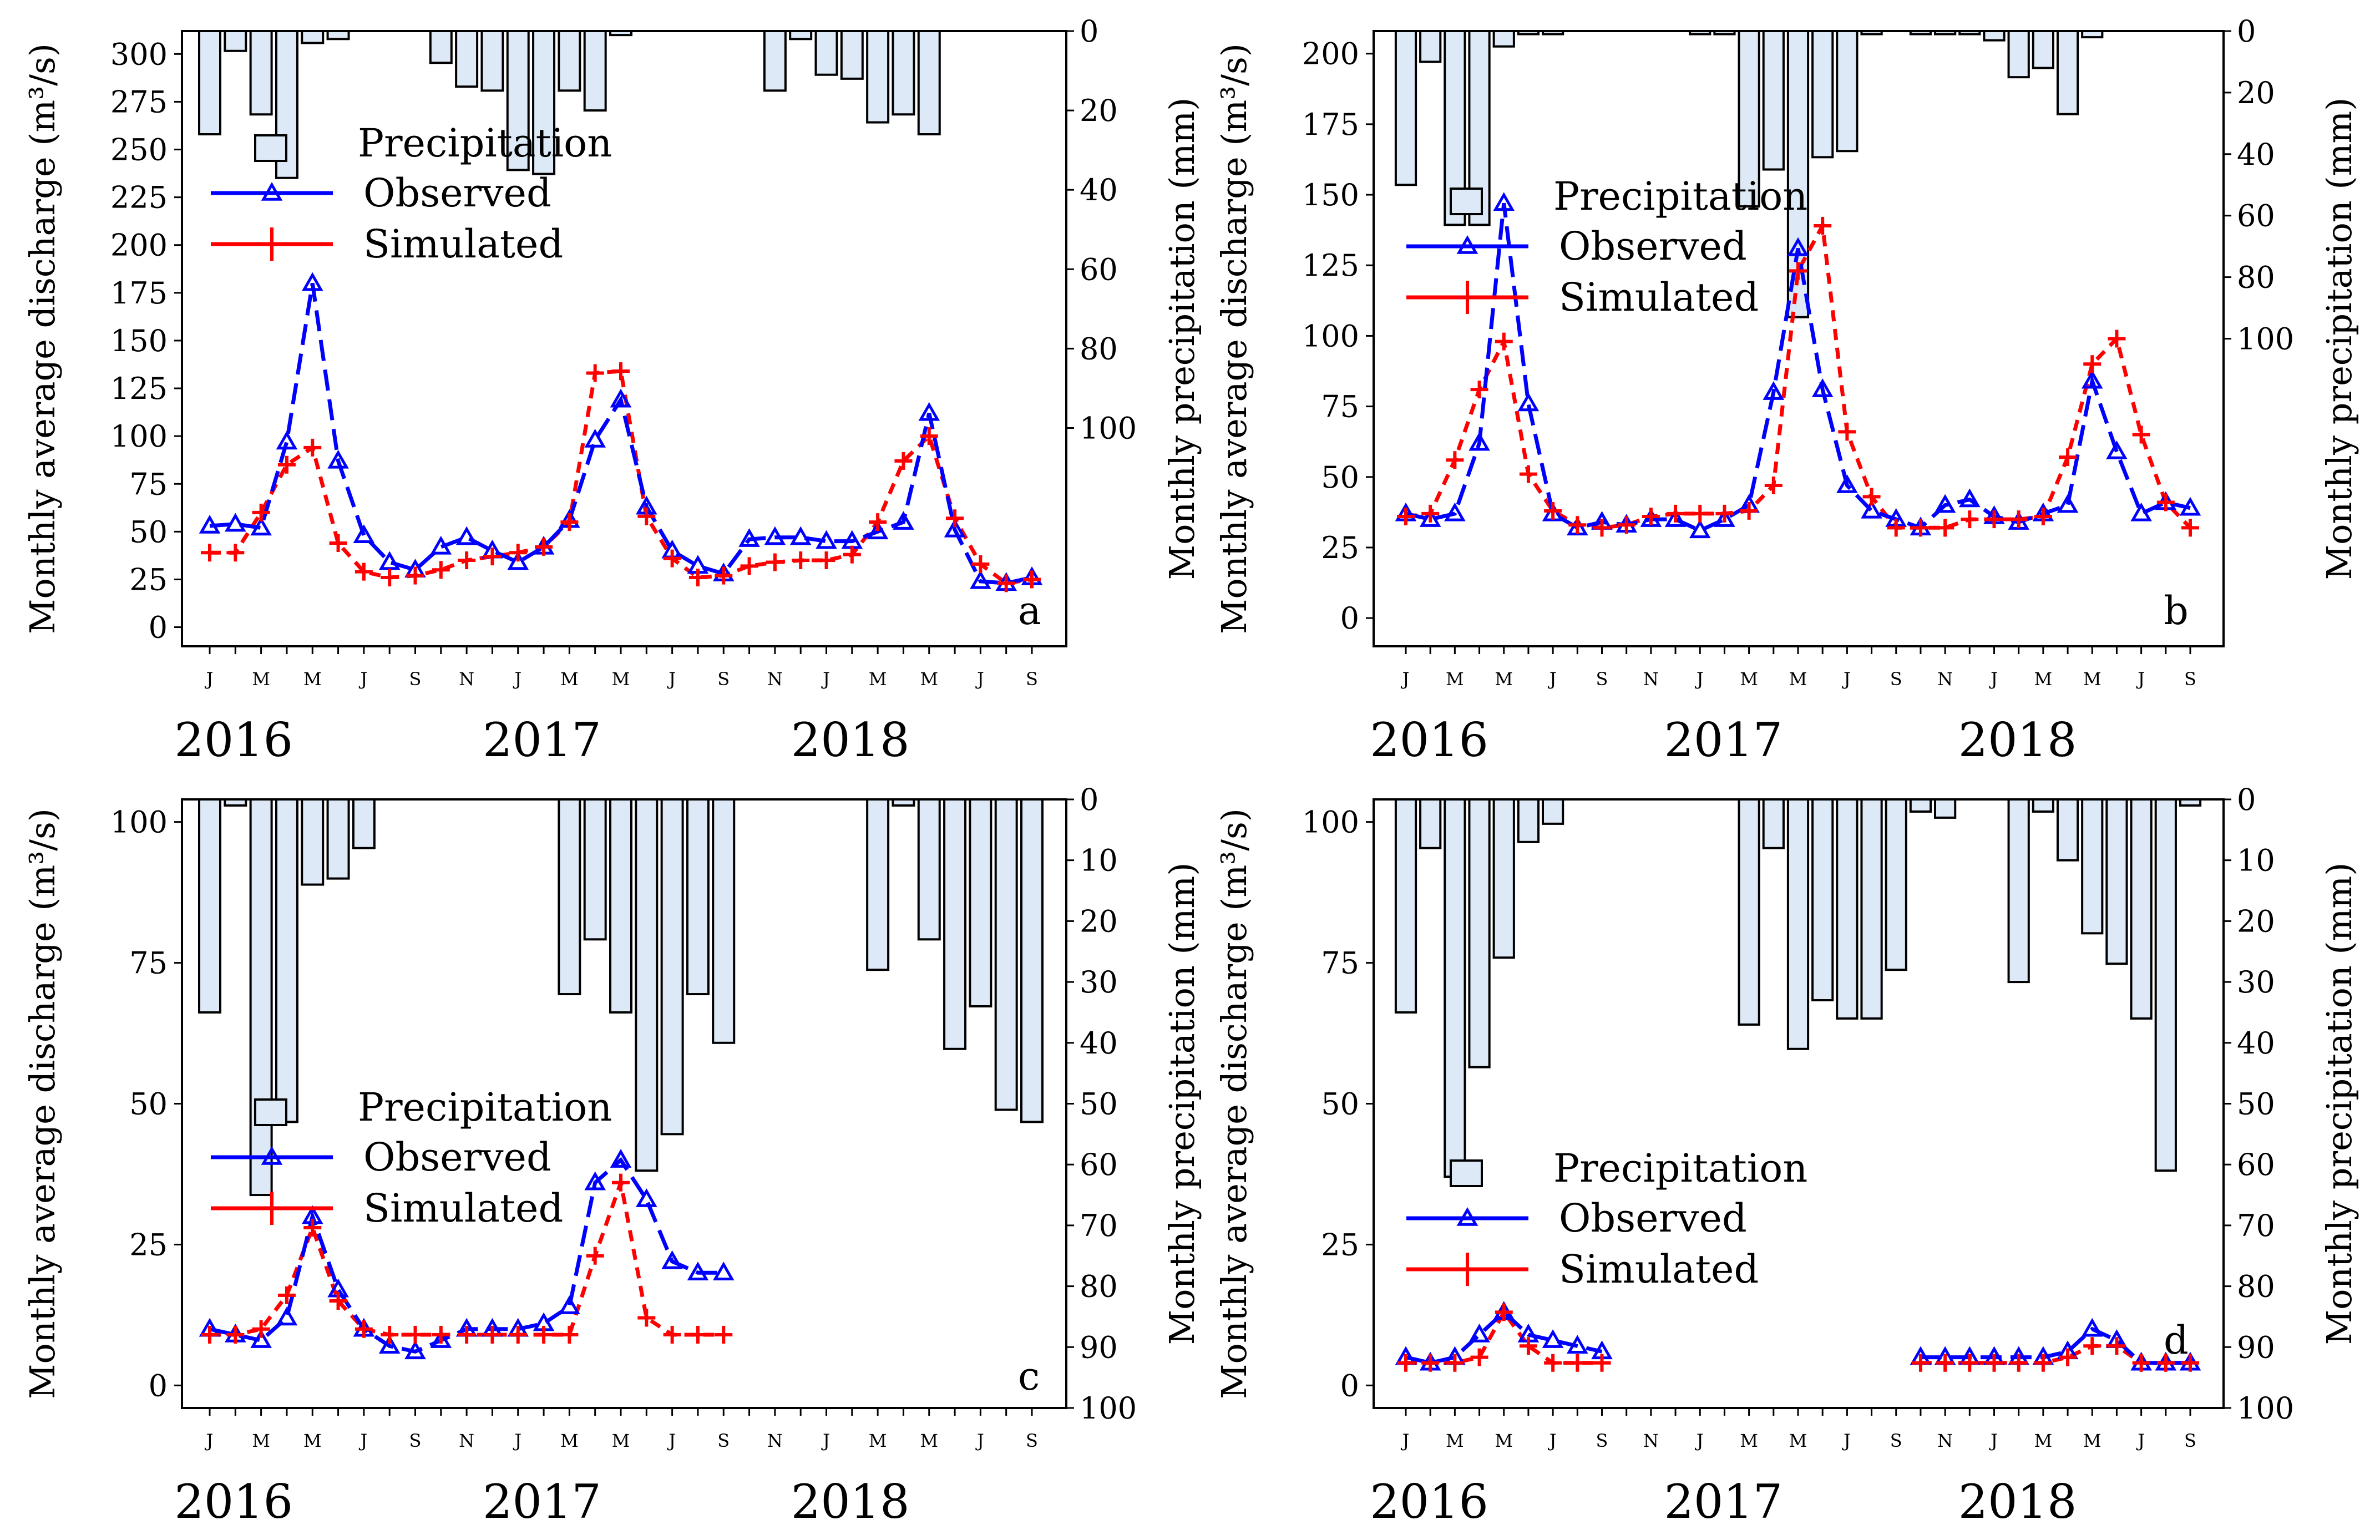 This screenshot has width=2380, height=1540. I want to click on year-label: 2017, so click(542, 1502).